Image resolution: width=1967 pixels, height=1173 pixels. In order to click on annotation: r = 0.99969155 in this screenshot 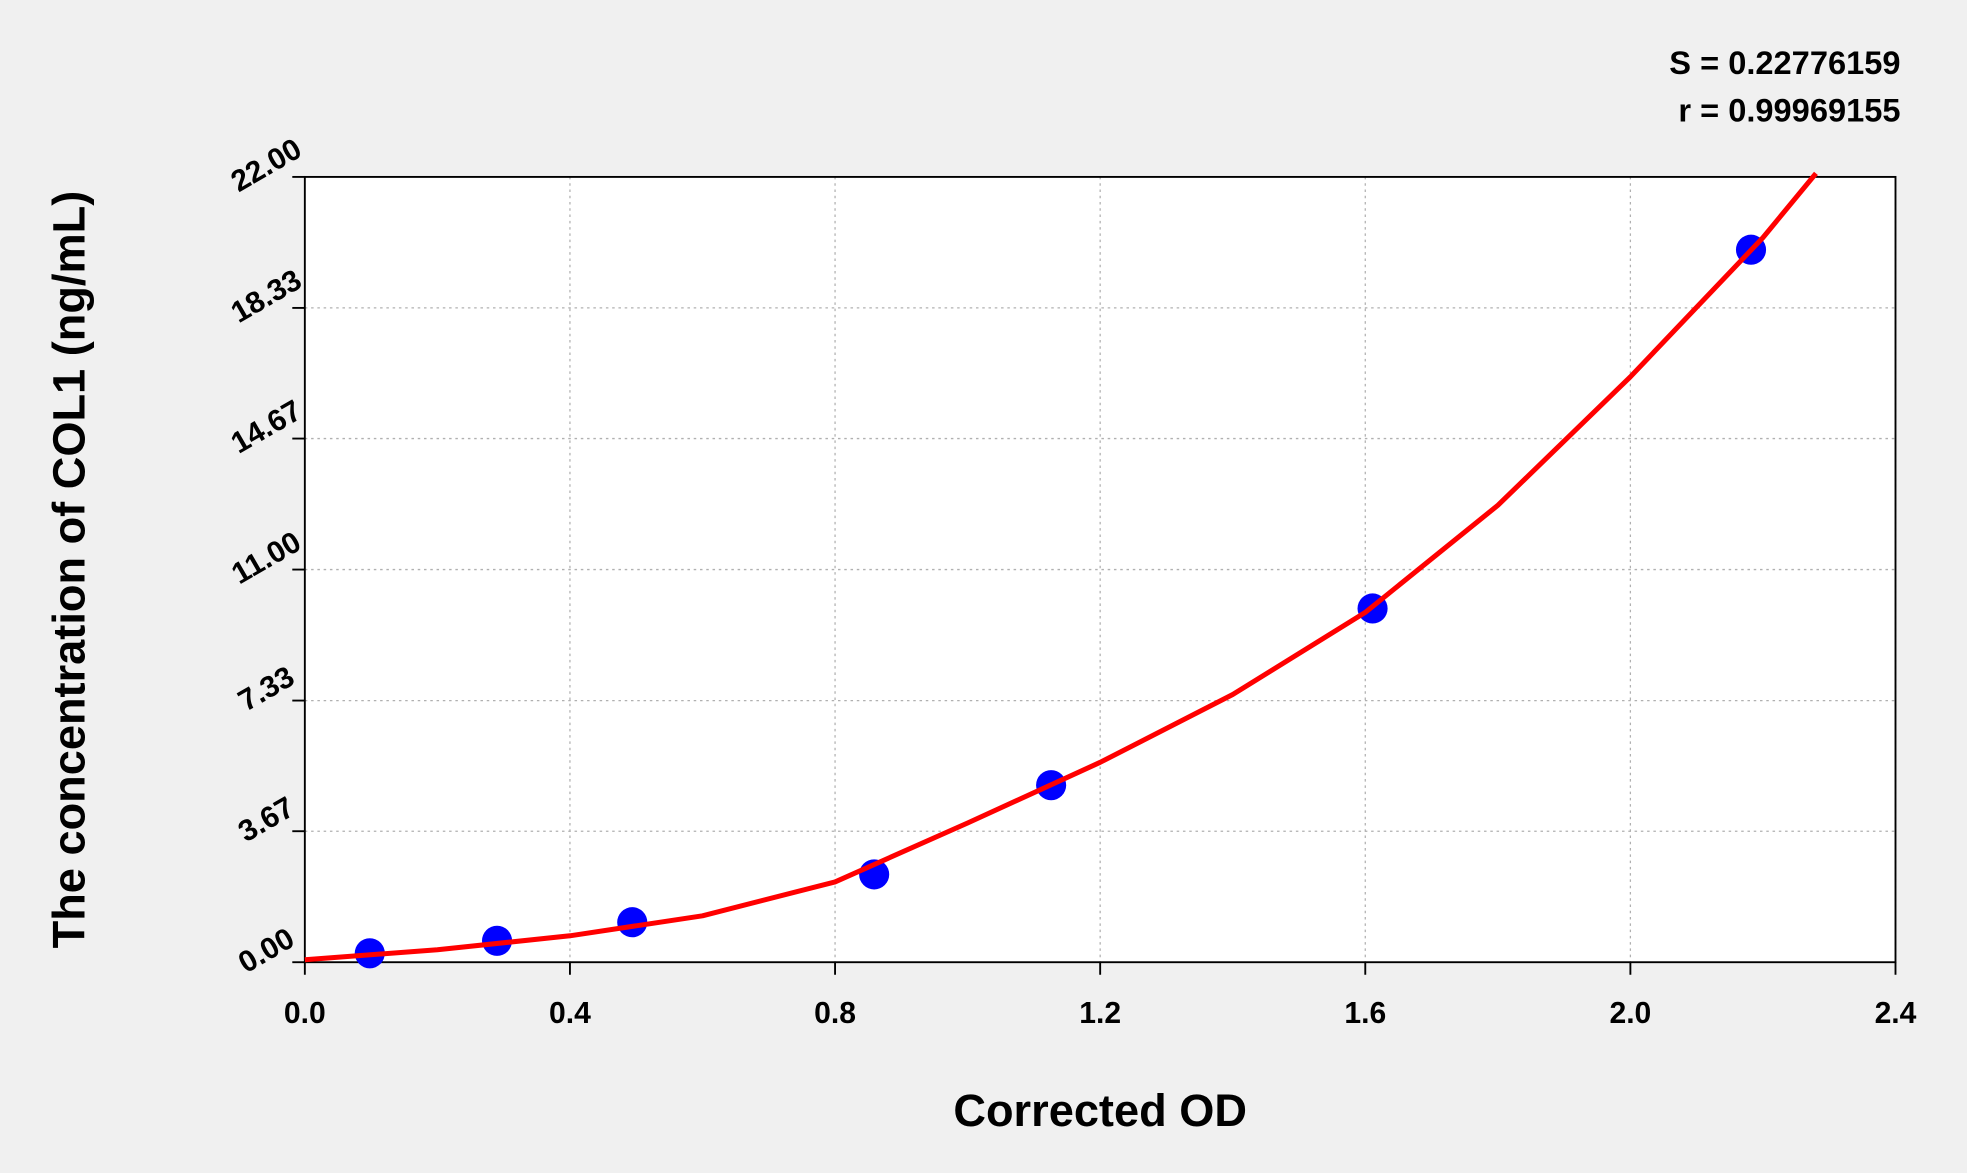, I will do `click(1789, 110)`.